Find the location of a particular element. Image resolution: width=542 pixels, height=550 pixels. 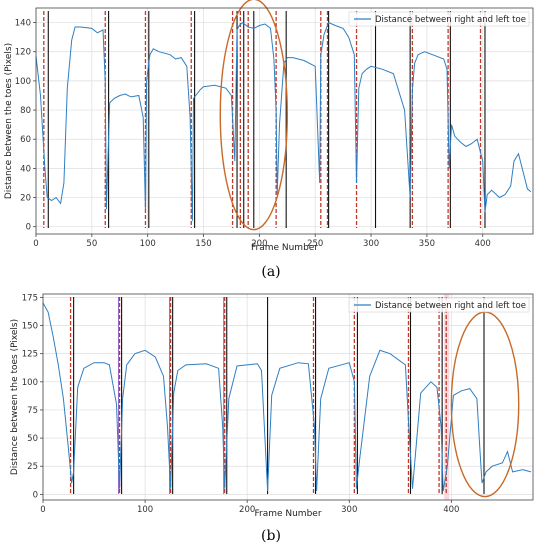

y-tick-label: 25 is located at coordinates (32, 467).